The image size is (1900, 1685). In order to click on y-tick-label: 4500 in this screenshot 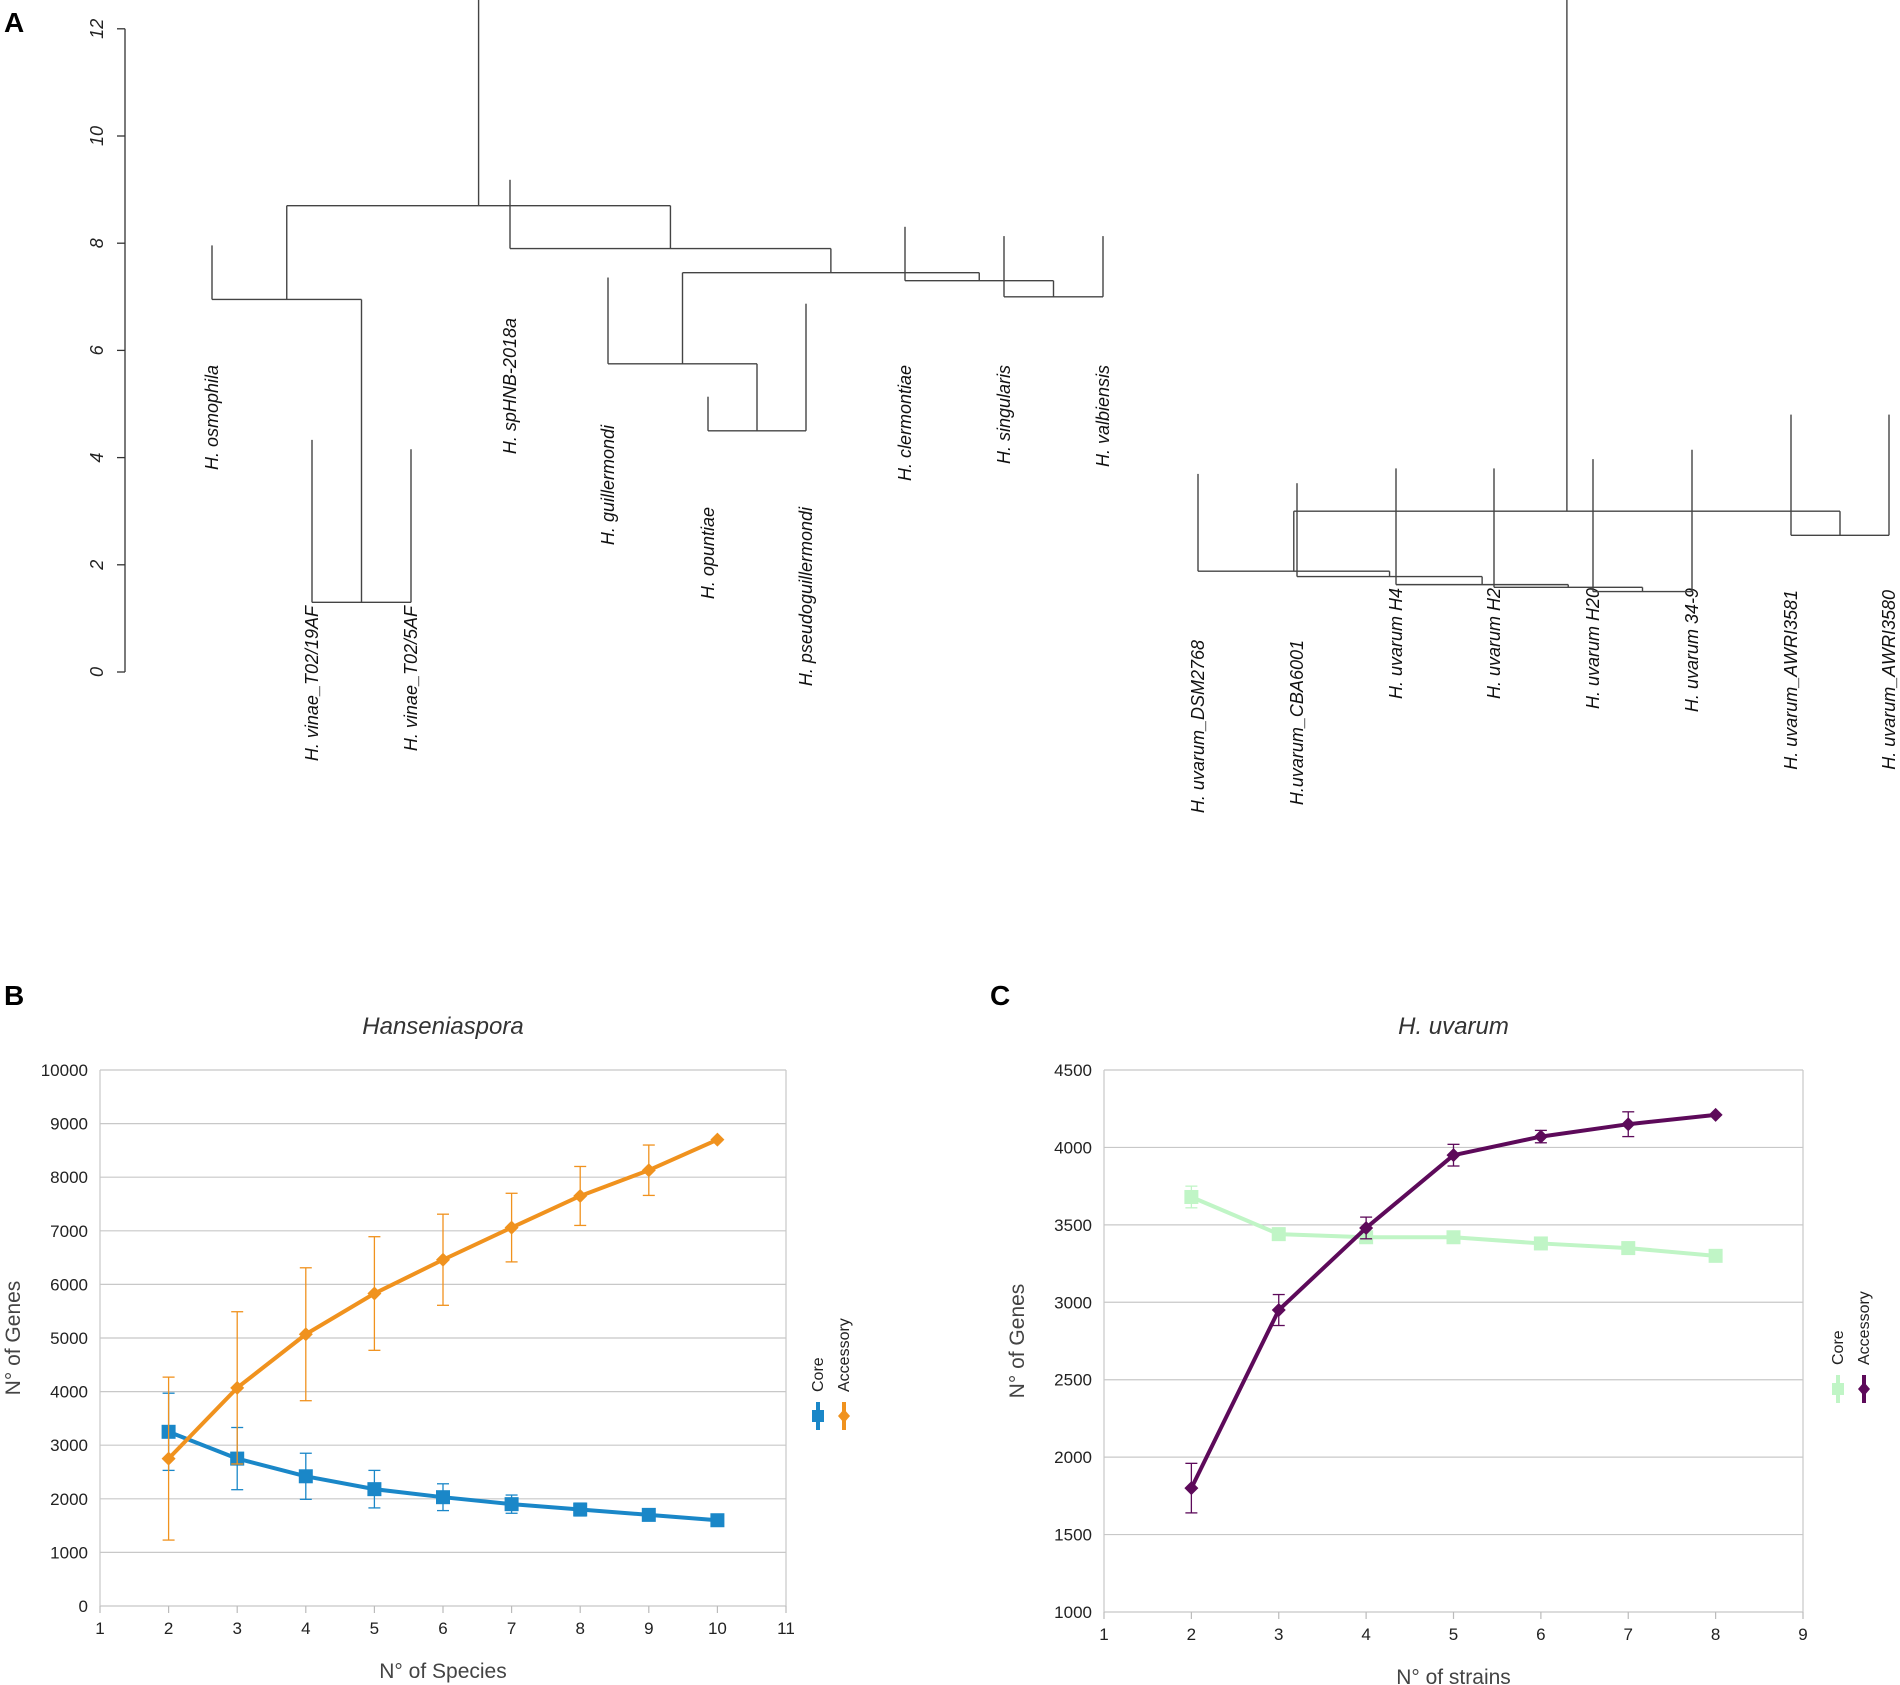, I will do `click(1073, 1070)`.